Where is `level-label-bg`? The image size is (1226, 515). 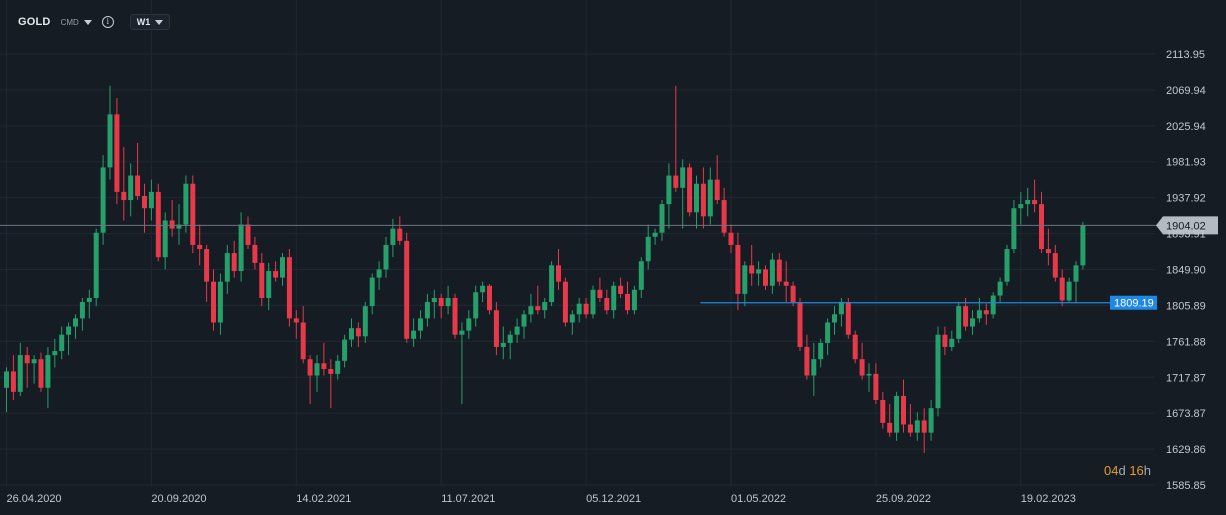 level-label-bg is located at coordinates (1133, 302).